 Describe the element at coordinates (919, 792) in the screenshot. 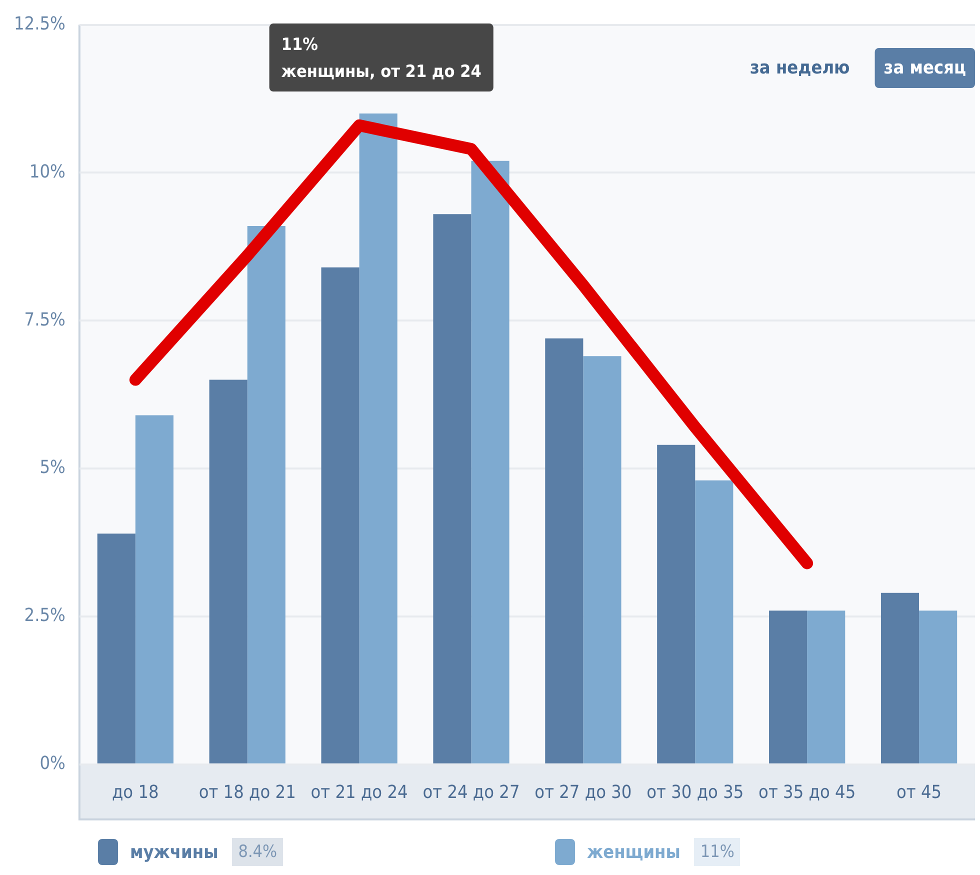

I see `x-tick-label: от 45` at that location.